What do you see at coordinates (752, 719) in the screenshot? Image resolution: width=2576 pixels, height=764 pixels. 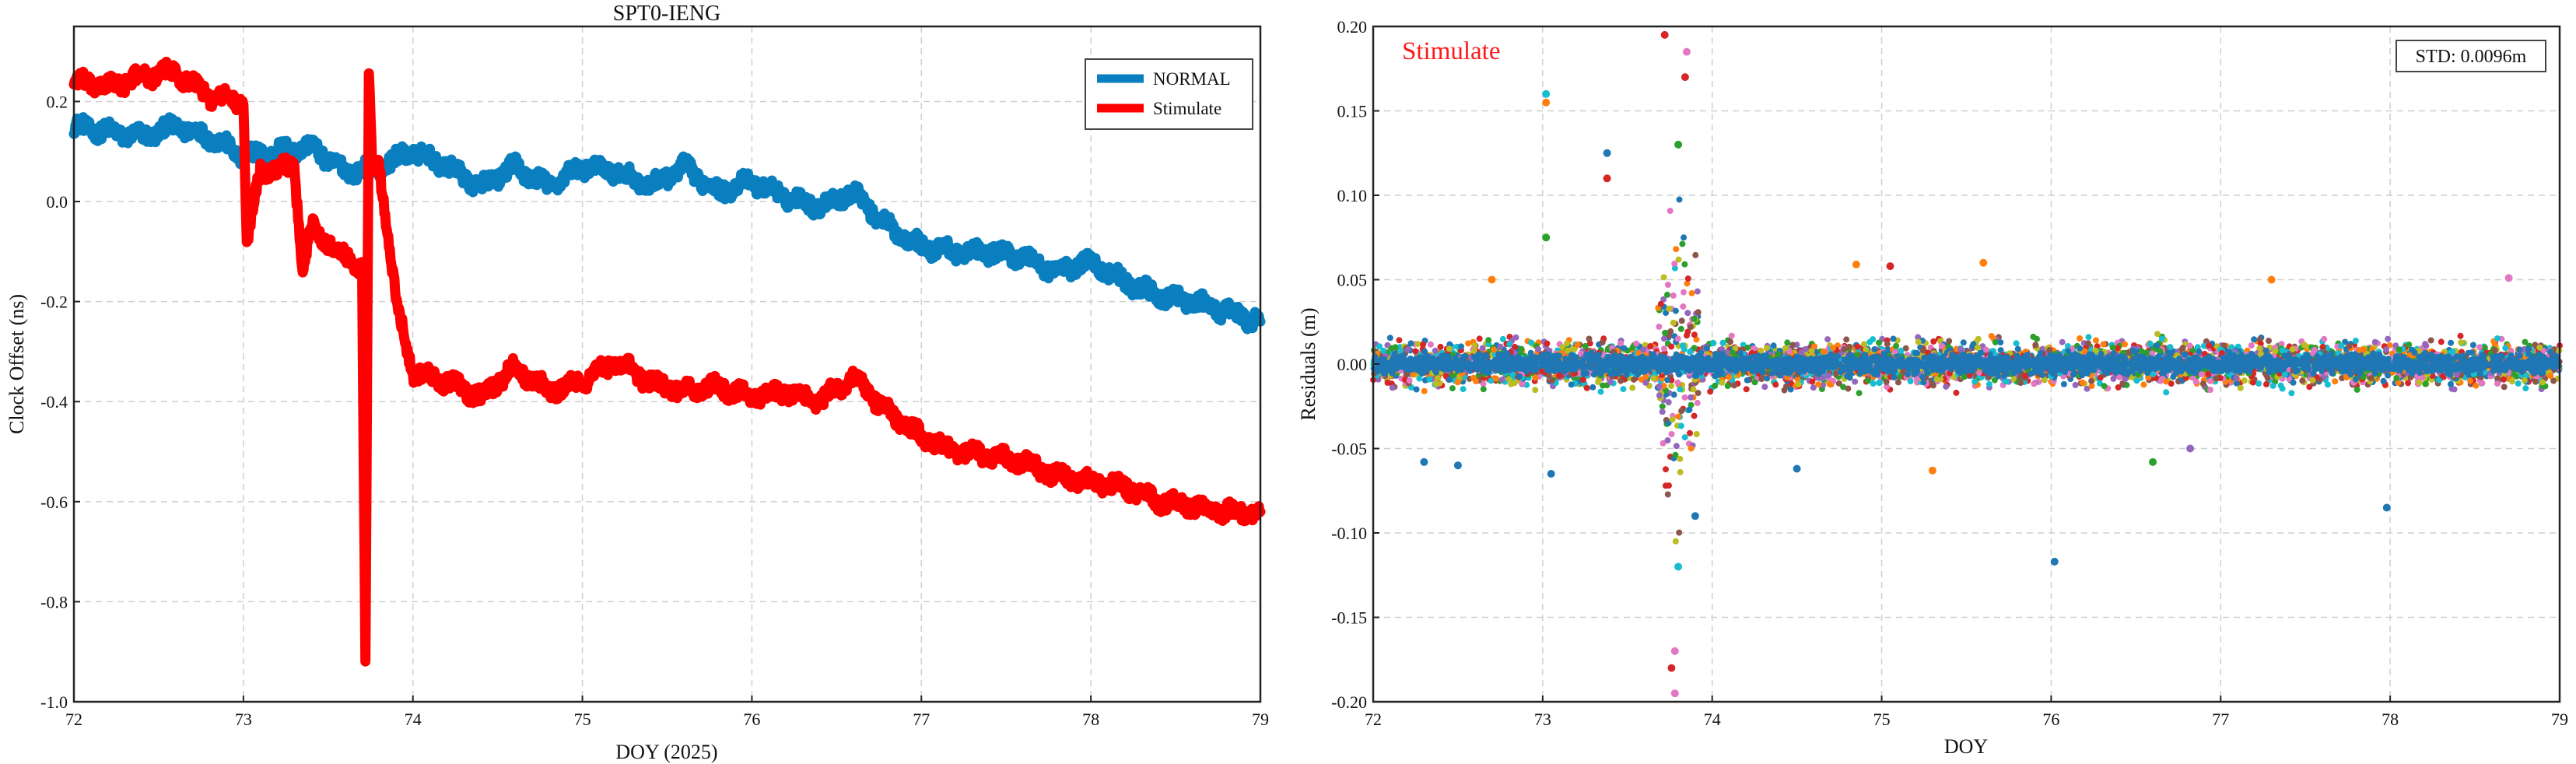 I see `left-x-tick-label: 76` at bounding box center [752, 719].